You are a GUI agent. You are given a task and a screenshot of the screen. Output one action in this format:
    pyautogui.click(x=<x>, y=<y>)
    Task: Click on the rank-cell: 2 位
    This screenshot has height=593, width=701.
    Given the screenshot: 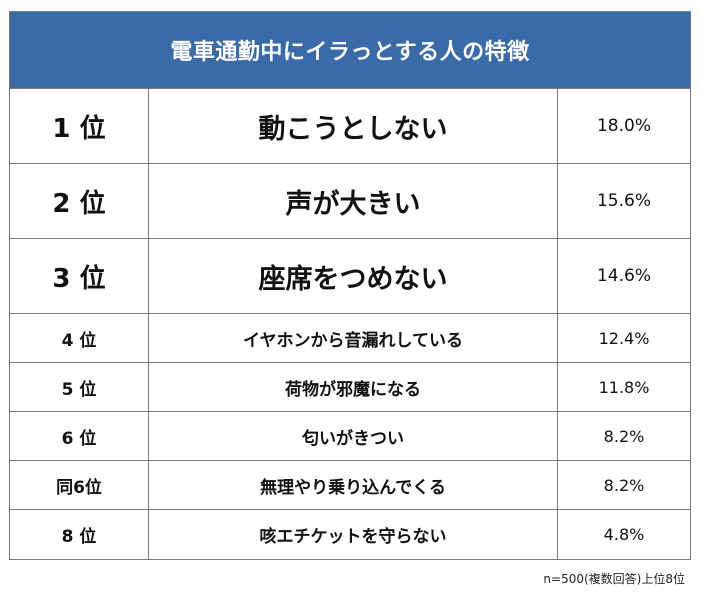 What is the action you would take?
    pyautogui.click(x=79, y=201)
    